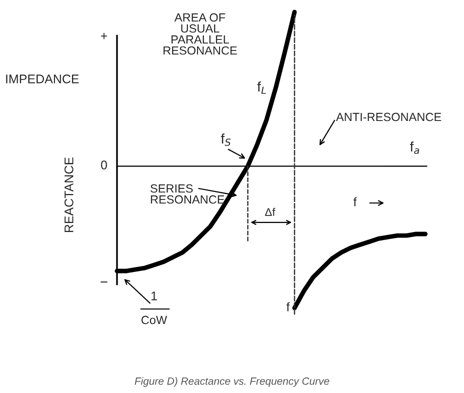 The width and height of the screenshot is (464, 393). What do you see at coordinates (415, 147) in the screenshot?
I see `annotation: f$_{a}$` at bounding box center [415, 147].